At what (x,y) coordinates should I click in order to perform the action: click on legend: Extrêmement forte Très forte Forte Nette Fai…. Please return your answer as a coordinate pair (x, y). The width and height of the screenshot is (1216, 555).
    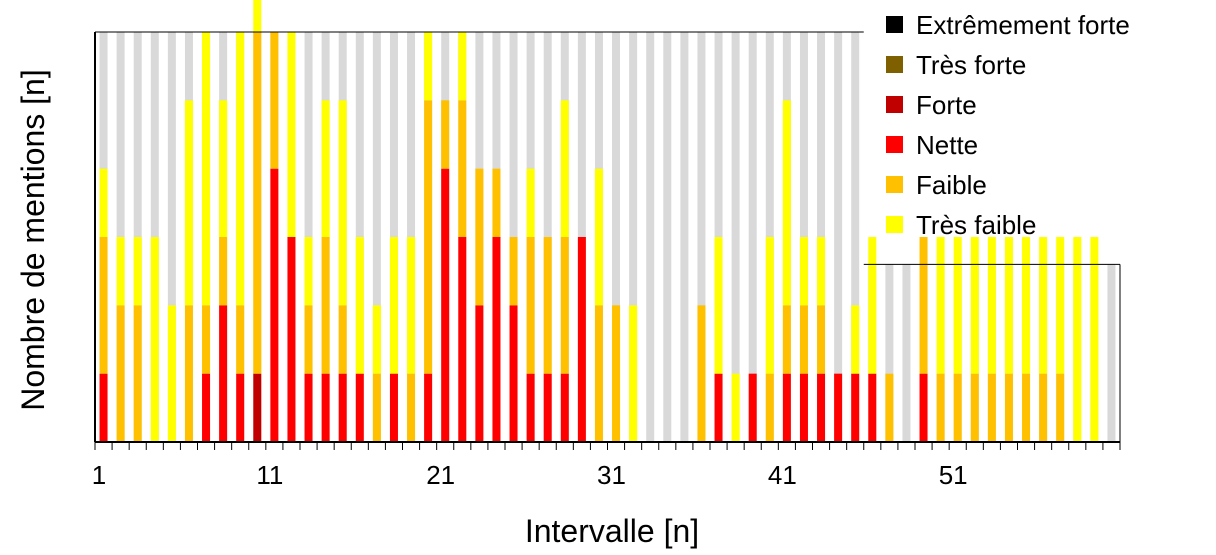
    Looking at the image, I should click on (1008, 125).